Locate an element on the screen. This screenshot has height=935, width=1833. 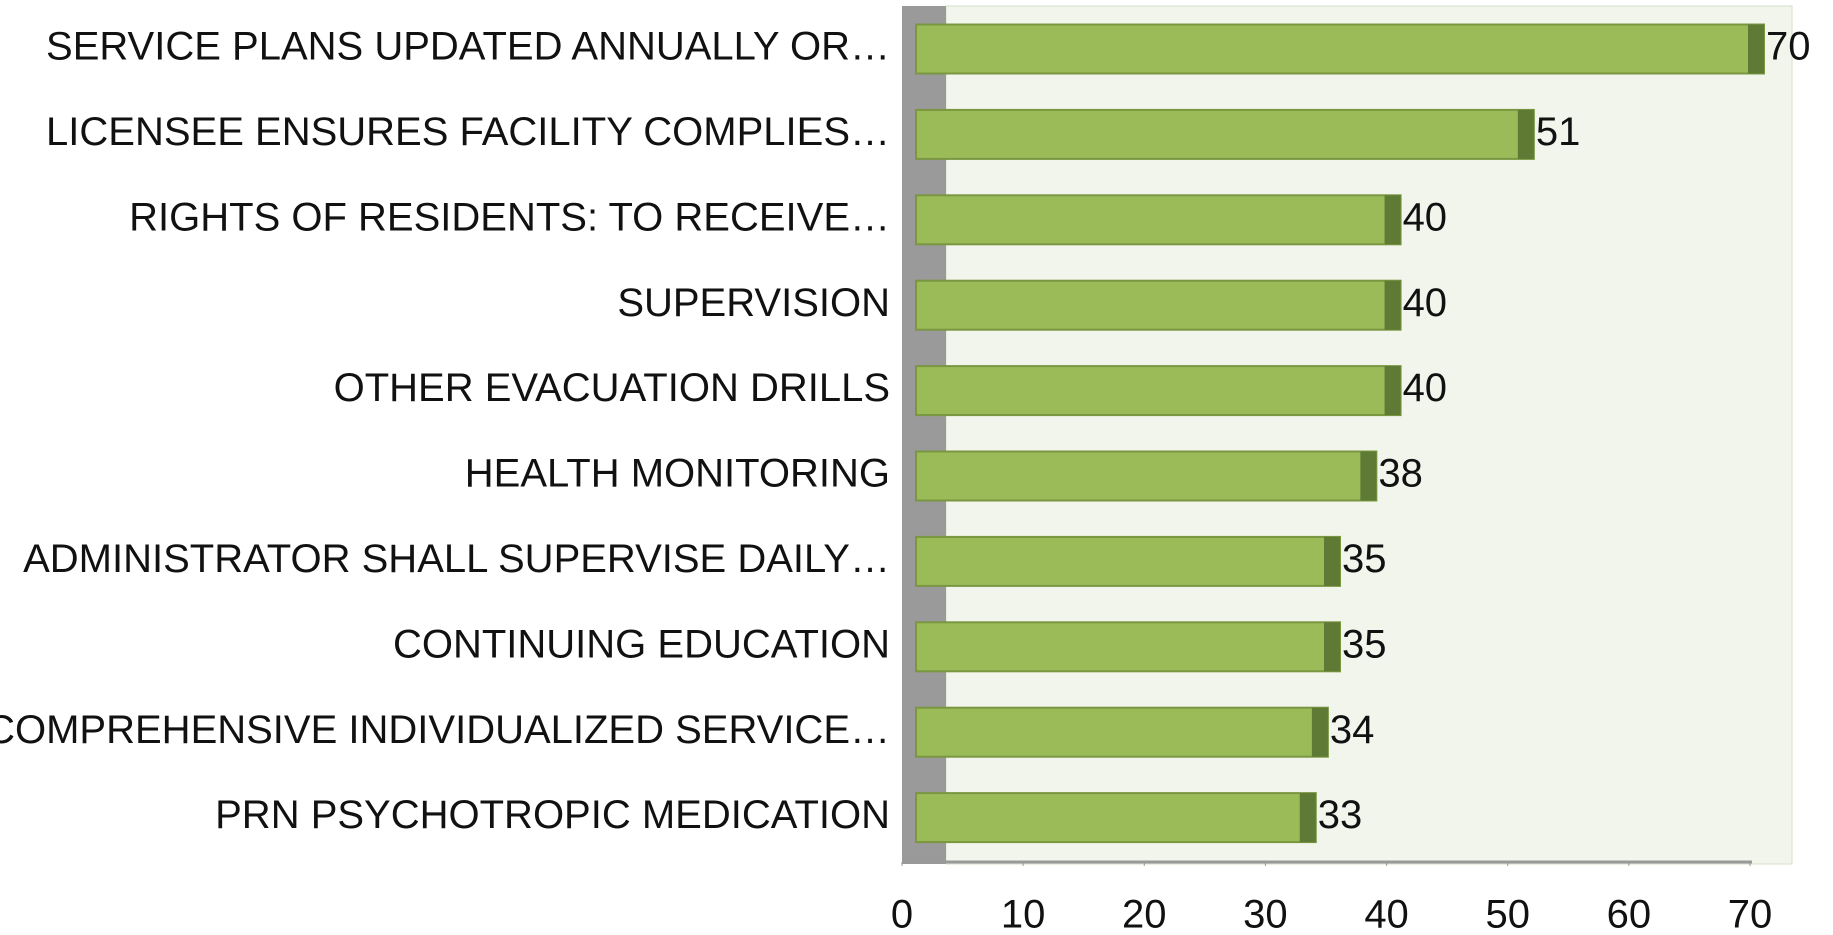
y-tick-label: PRN PSYCHOTROPIC MEDICATION is located at coordinates (552, 815).